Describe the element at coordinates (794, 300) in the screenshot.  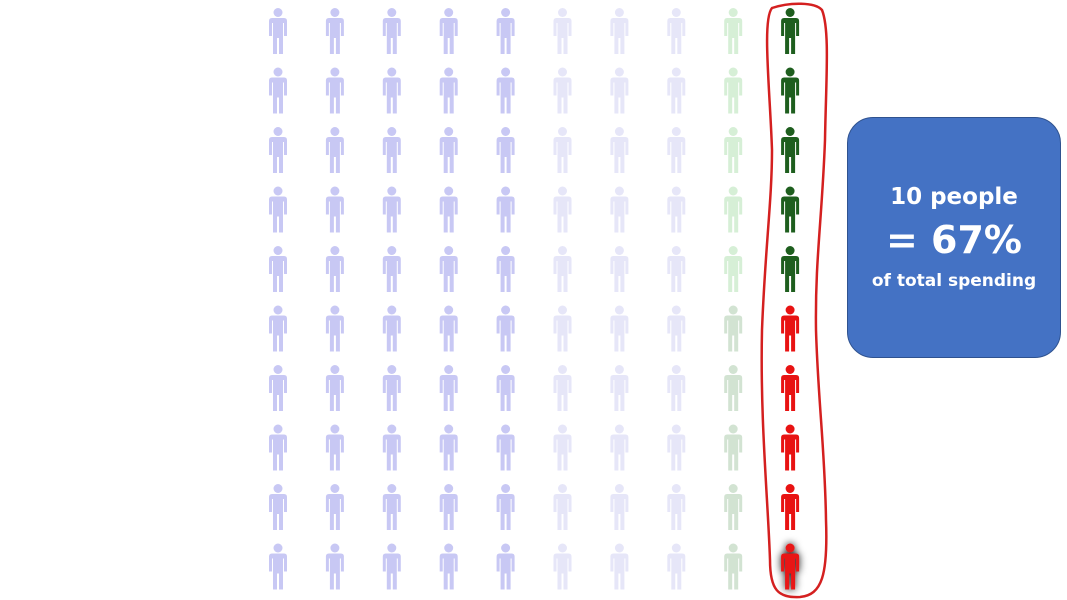
I see `highlight-outline` at that location.